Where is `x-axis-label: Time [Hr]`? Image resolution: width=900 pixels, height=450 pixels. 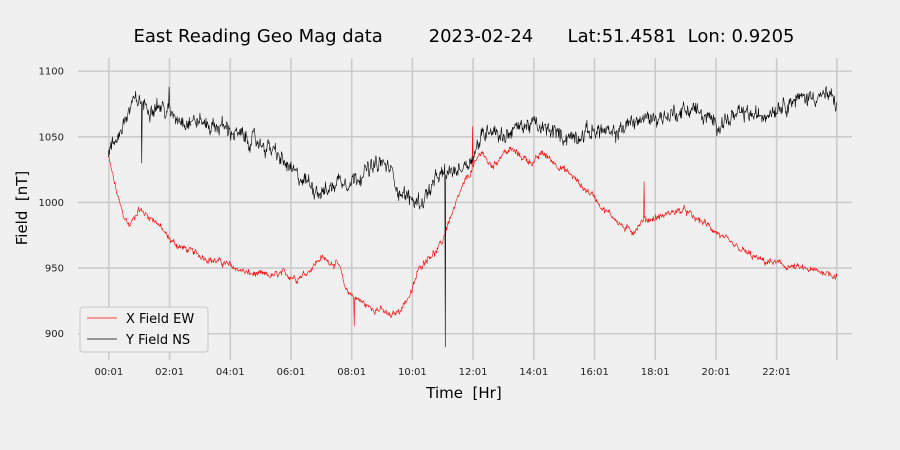 x-axis-label: Time [Hr] is located at coordinates (463, 393).